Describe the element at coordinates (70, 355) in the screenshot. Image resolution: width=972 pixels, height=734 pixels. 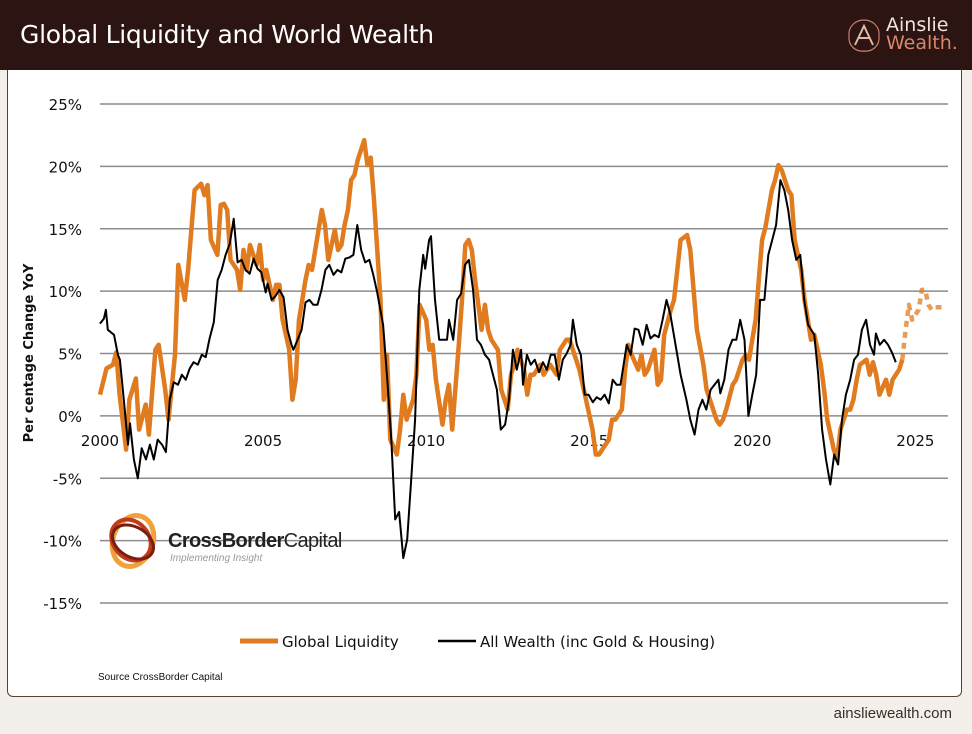
I see `y-tick-label: 5%` at that location.